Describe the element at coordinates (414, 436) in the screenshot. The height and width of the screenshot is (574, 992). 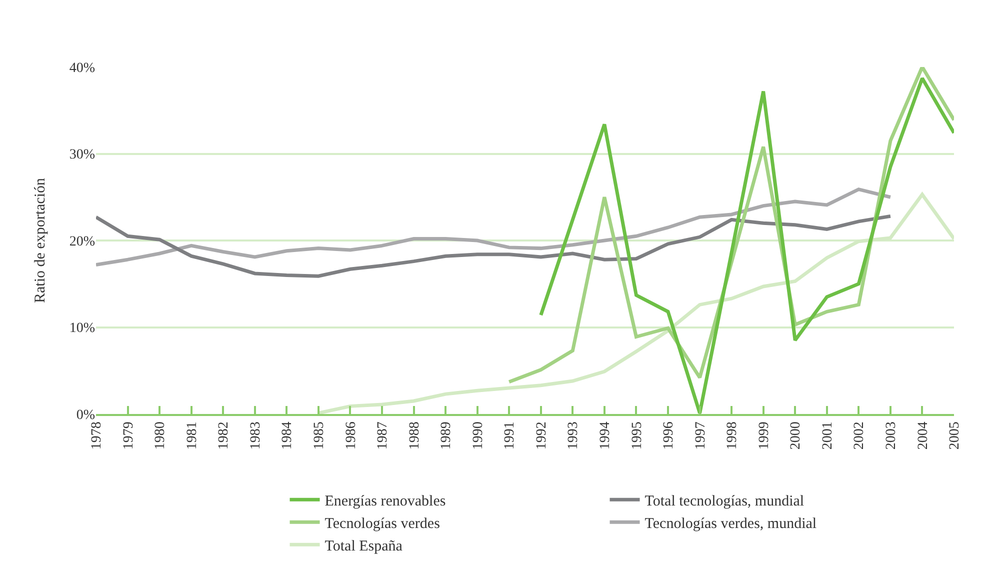
I see `x-tick-label: 1988` at that location.